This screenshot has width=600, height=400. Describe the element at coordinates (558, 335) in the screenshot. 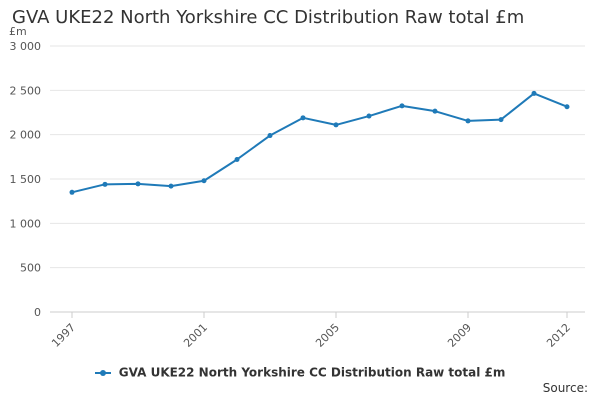

I see `x-tick-label: 2012` at that location.